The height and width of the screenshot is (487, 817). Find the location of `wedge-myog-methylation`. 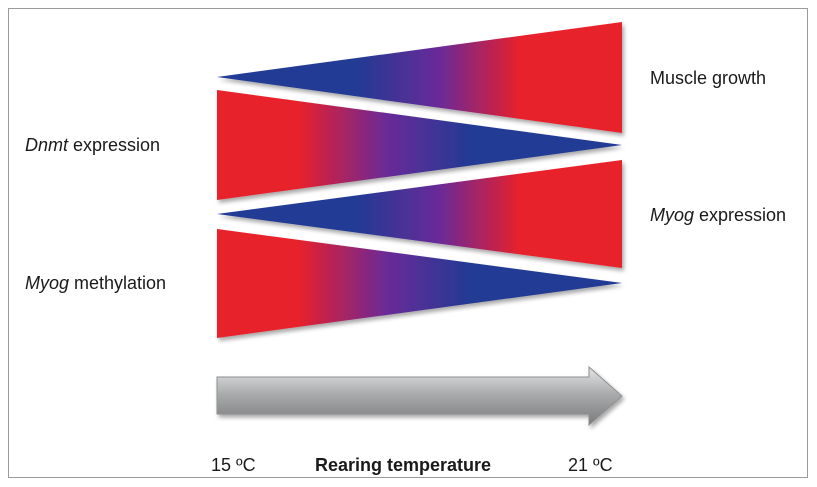

wedge-myog-methylation is located at coordinates (419, 283).